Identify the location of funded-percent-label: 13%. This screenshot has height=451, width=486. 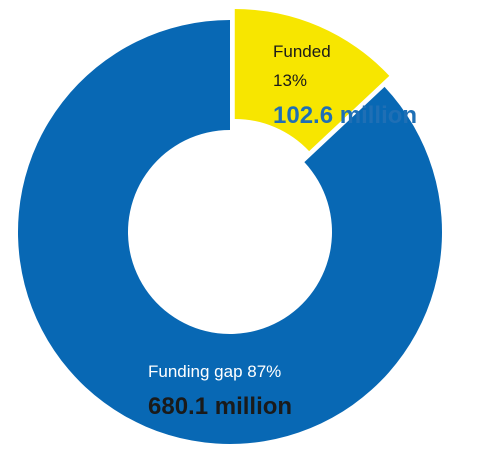
(290, 80).